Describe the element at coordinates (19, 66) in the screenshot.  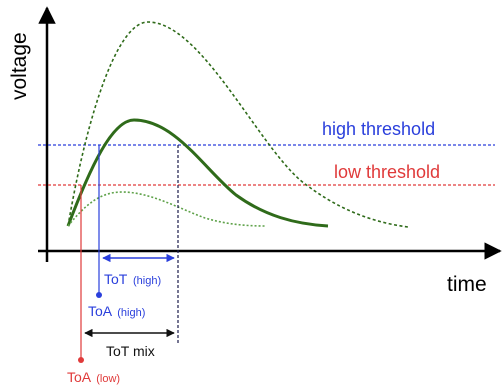
I see `y-axis-label: voltage` at that location.